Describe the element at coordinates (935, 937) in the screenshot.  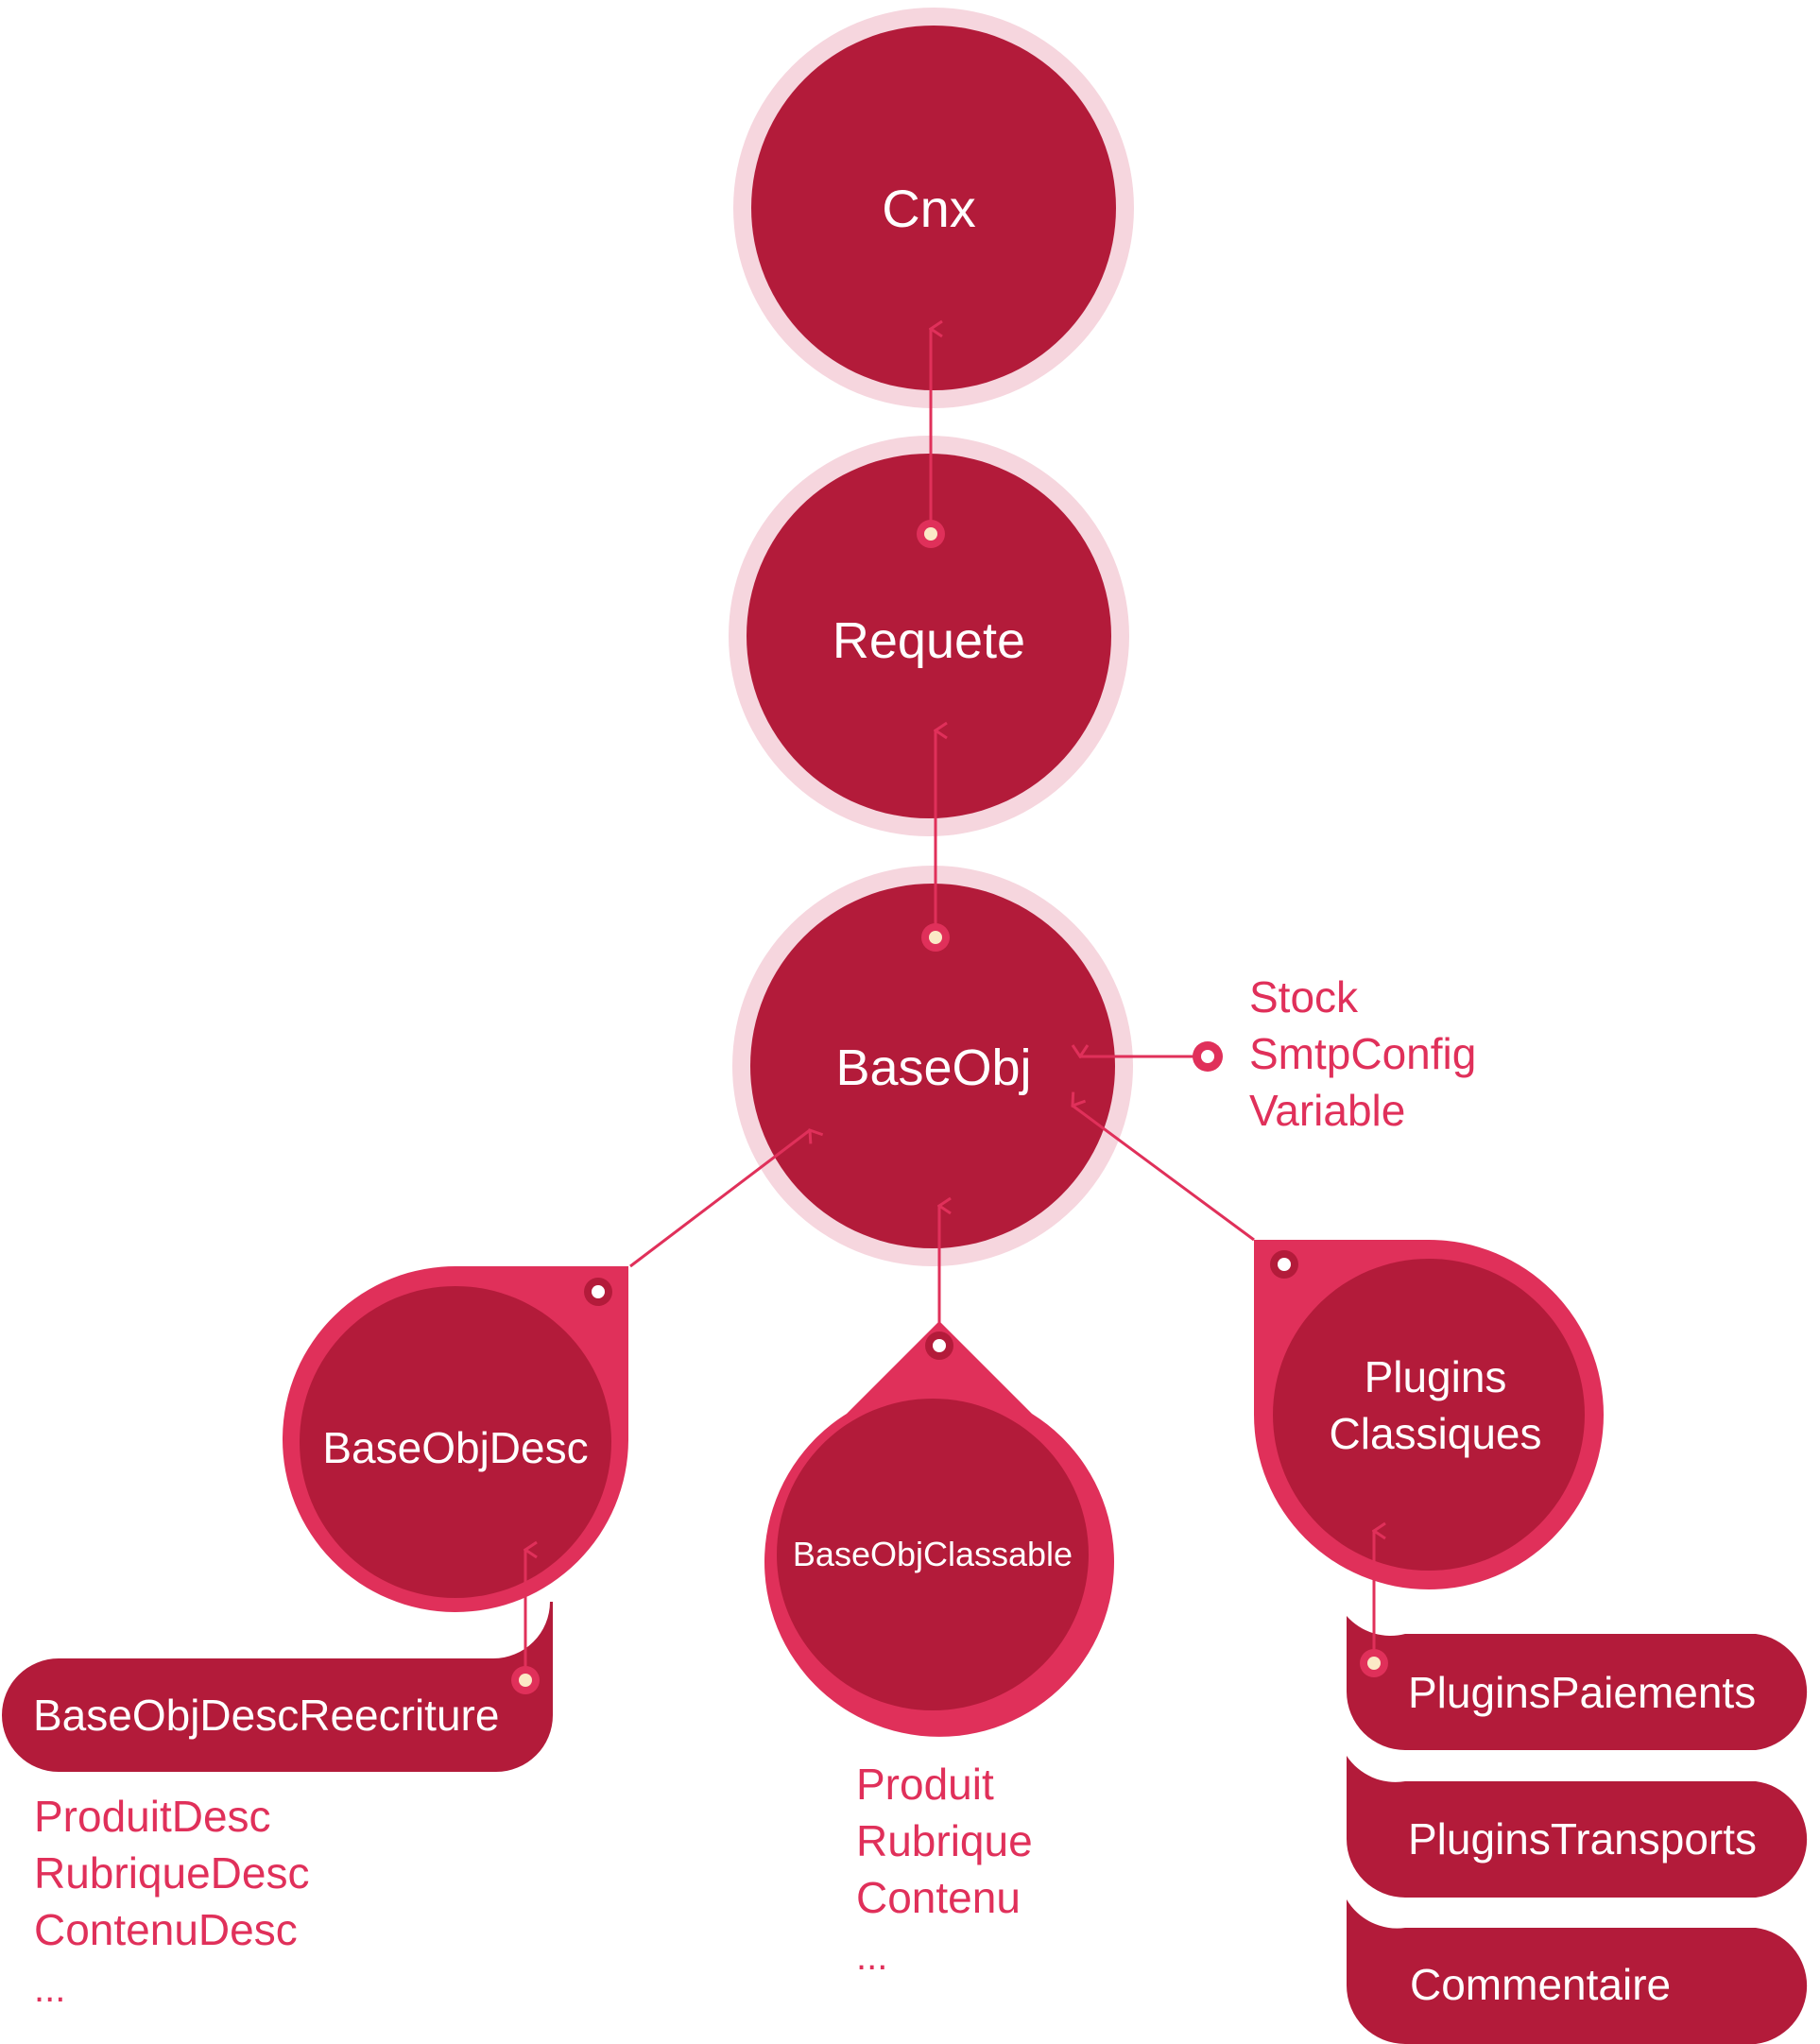
I see `dot-baseobj` at that location.